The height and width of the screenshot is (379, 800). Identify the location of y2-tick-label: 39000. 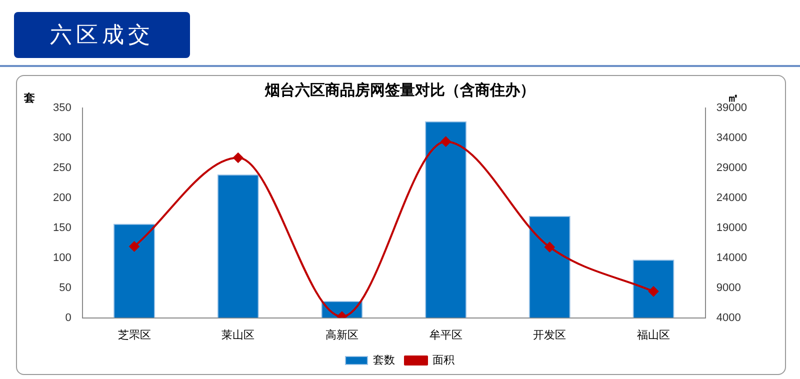
(732, 108).